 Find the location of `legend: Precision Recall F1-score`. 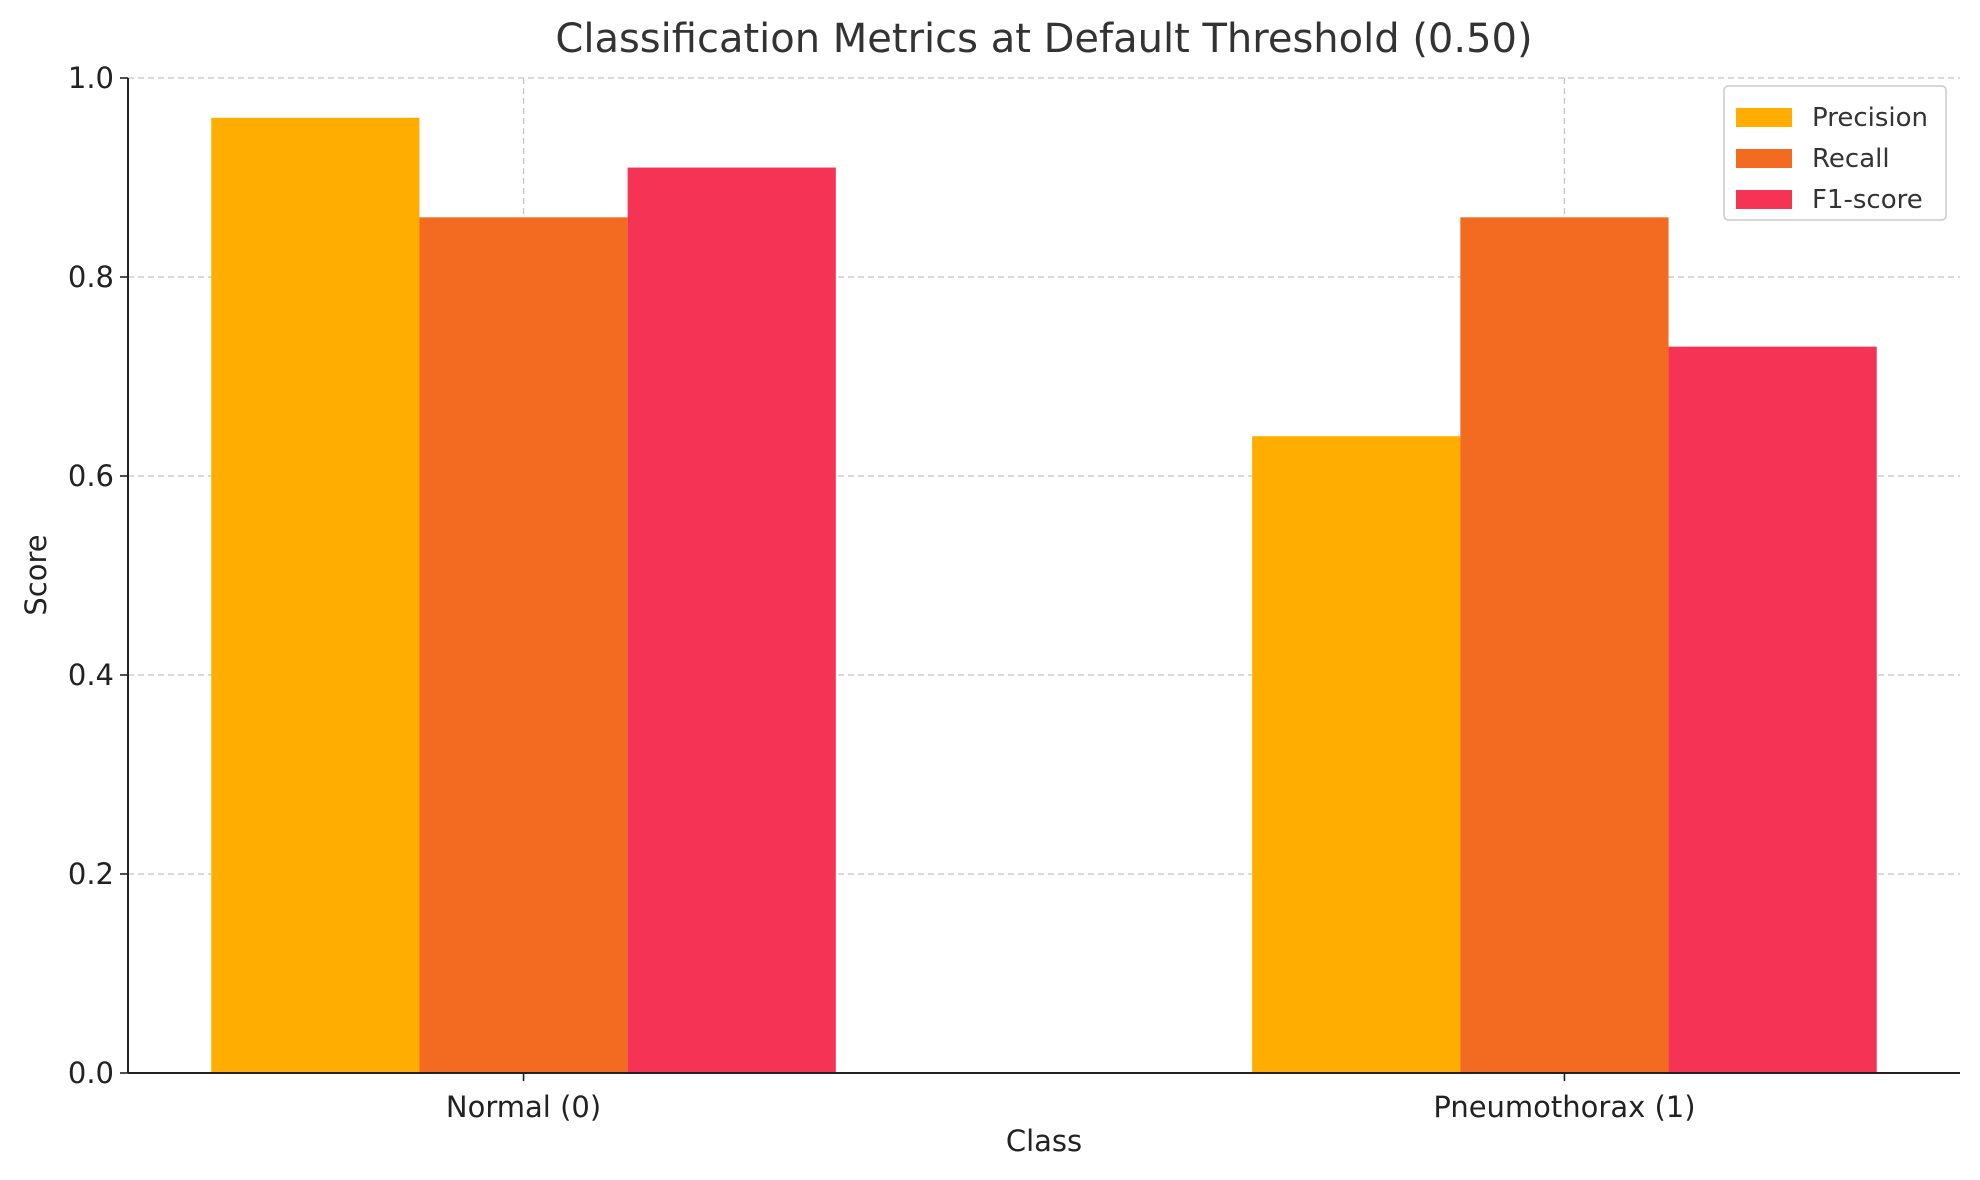

legend: Precision Recall F1-score is located at coordinates (1835, 153).